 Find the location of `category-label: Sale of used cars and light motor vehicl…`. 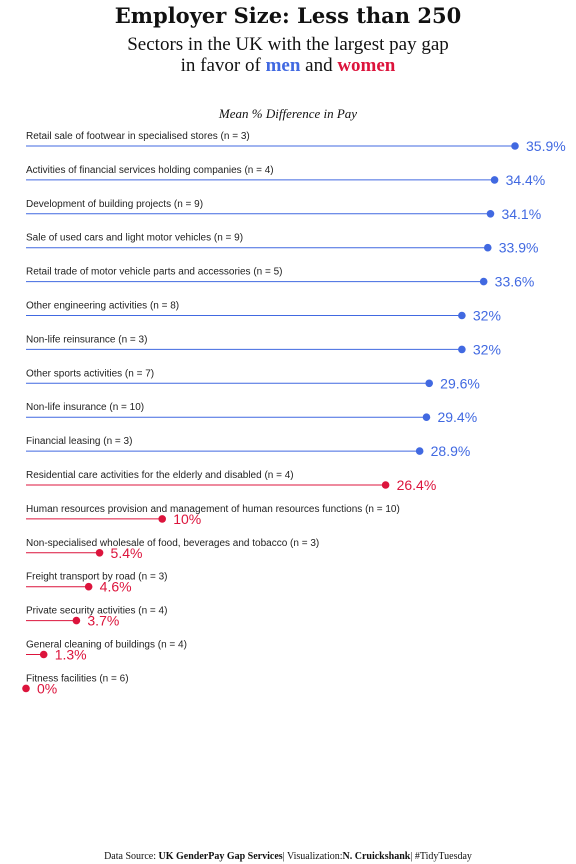

category-label: Sale of used cars and light motor vehicl… is located at coordinates (134, 238).